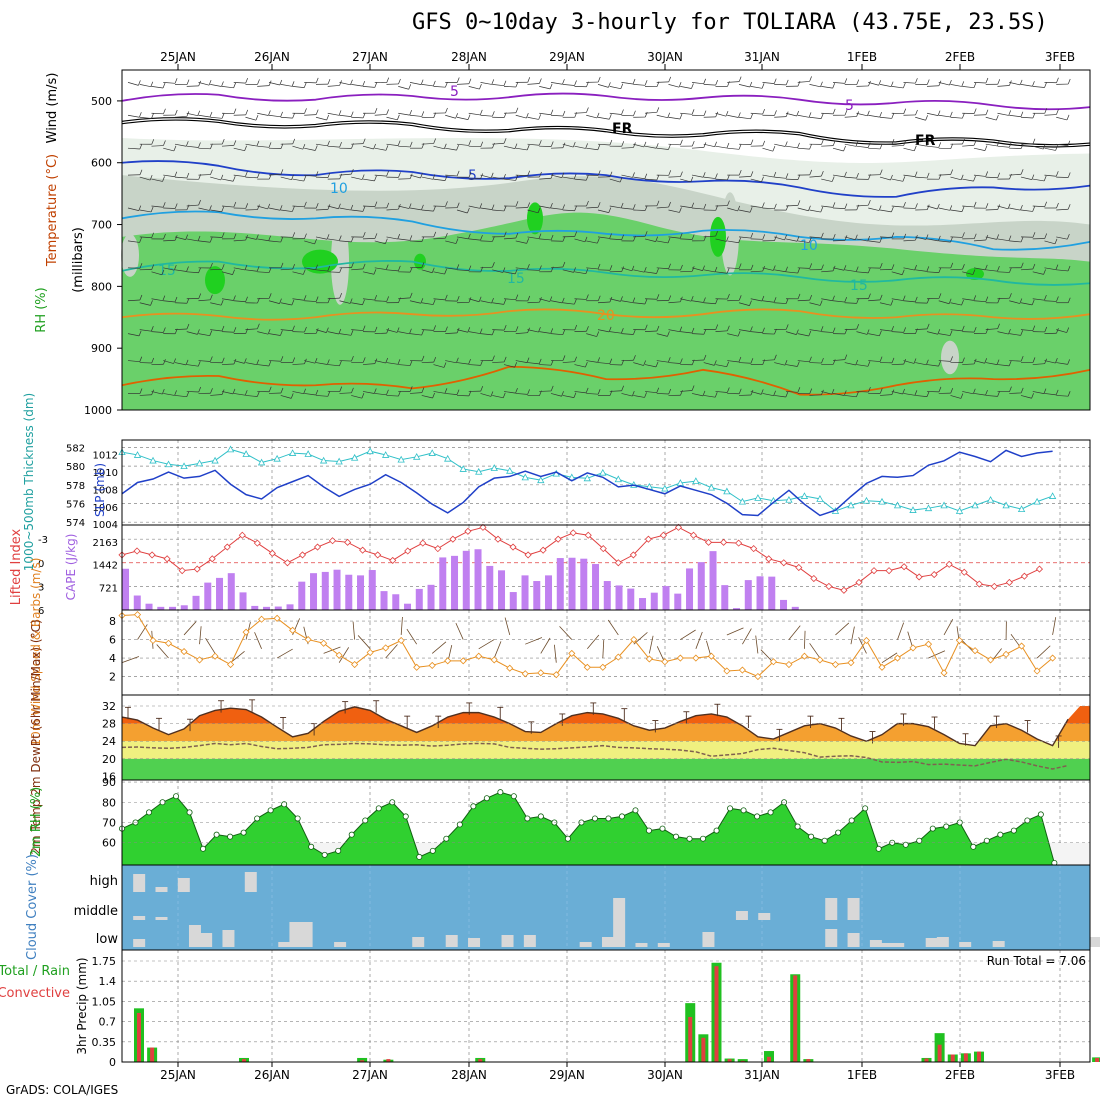  Describe the element at coordinates (105, 490) in the screenshot. I see `slp-ytick-label: 1008` at that location.